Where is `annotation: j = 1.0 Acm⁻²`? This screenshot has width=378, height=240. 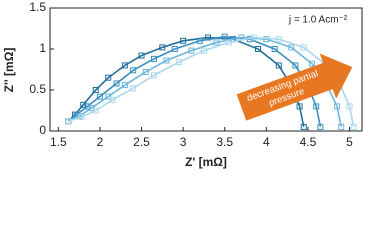 annotation: j = 1.0 Acm⁻² is located at coordinates (318, 20).